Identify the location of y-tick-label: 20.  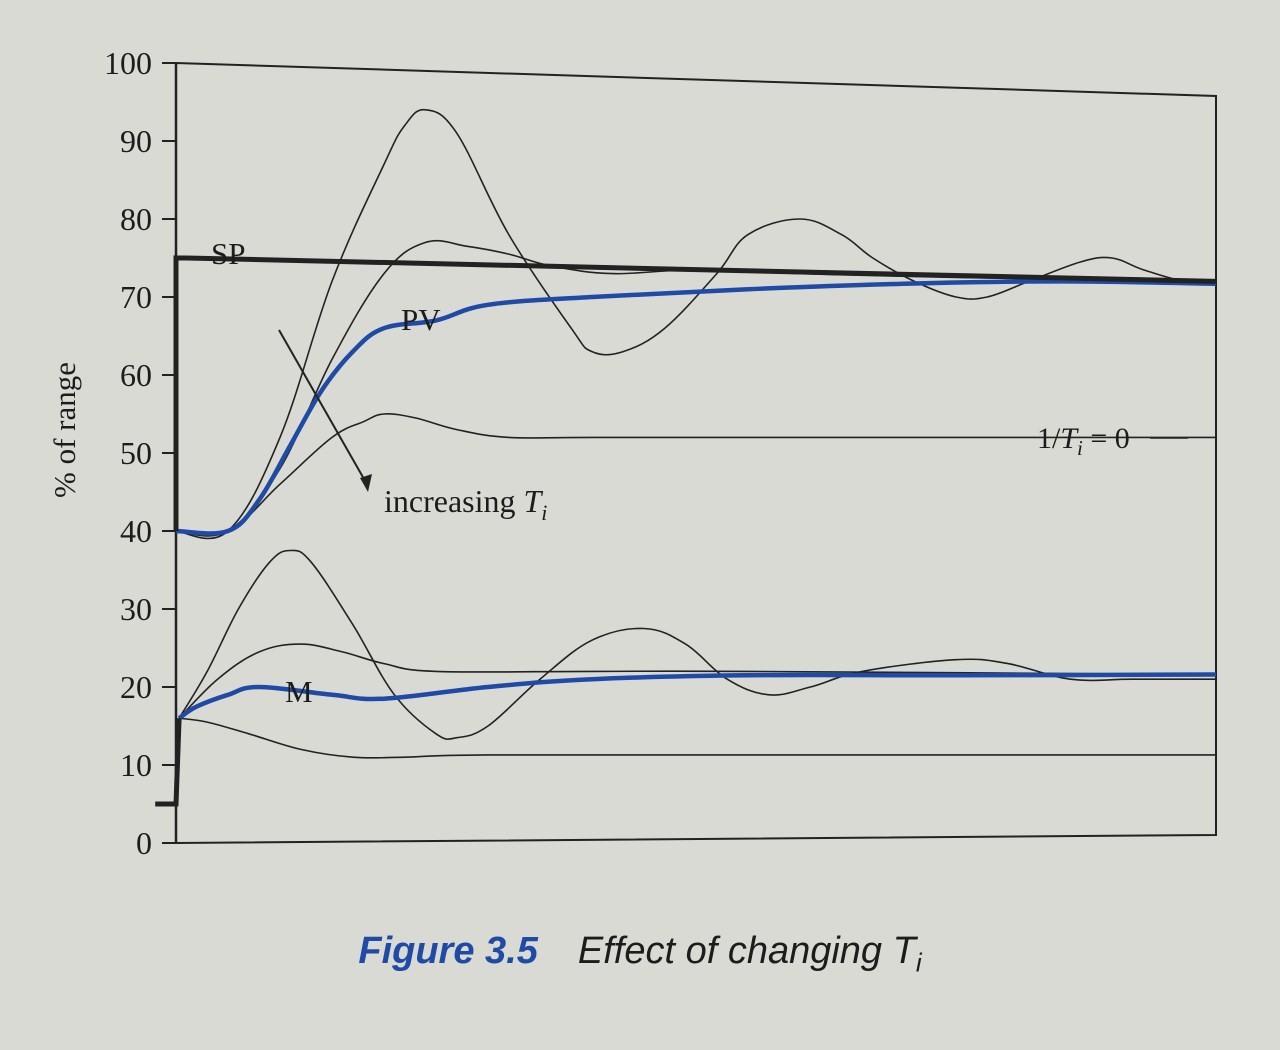
(136, 687).